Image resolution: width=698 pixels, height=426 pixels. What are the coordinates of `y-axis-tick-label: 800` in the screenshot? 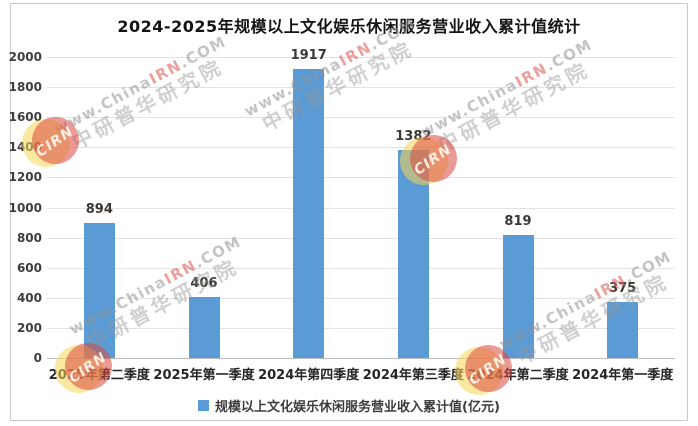 It's located at (29, 237).